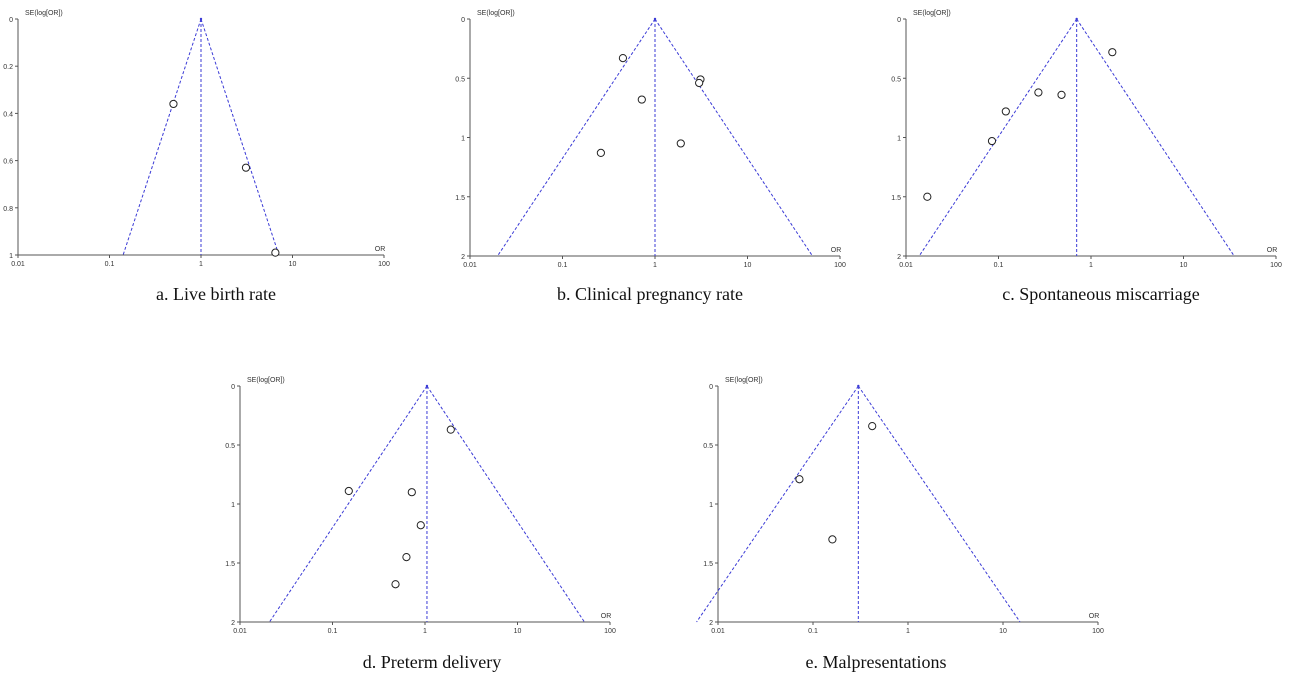  Describe the element at coordinates (8, 209) in the screenshot. I see `y-tick-label: 0.8` at that location.